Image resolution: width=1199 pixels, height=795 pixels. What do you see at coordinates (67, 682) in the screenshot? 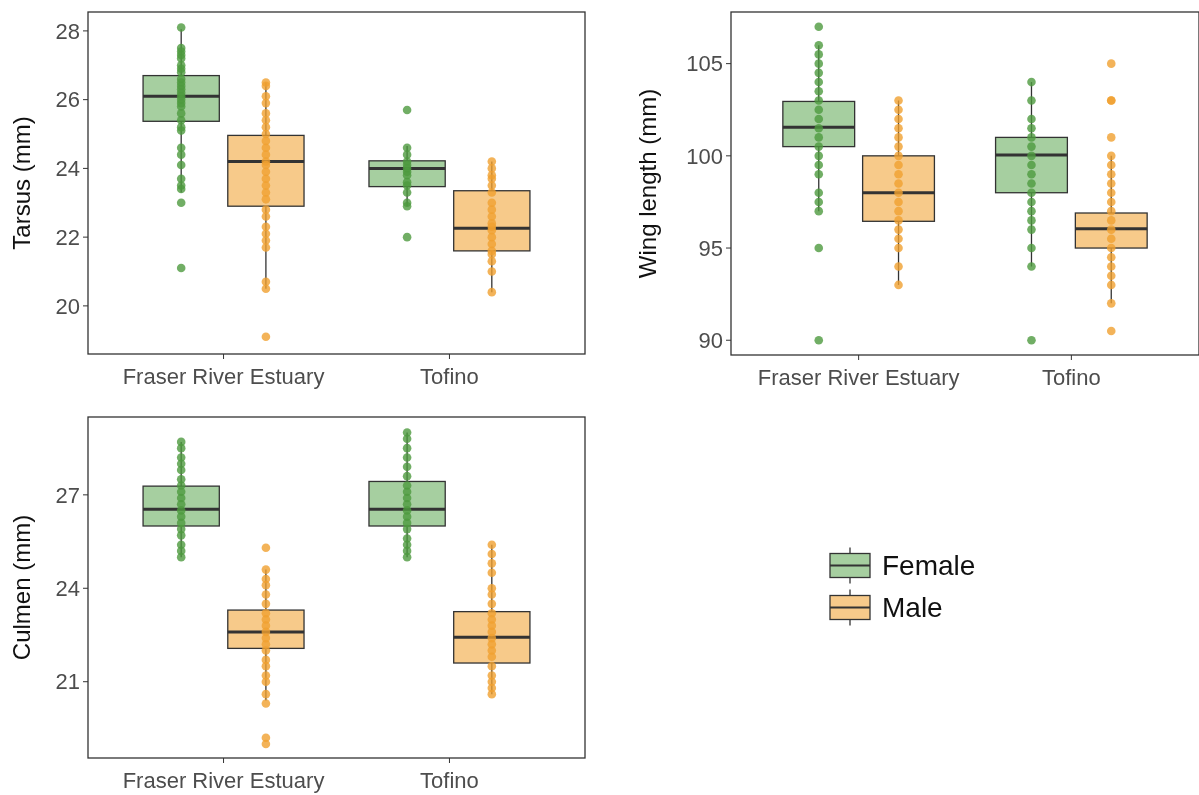
I see `y-tick-label: 21` at bounding box center [67, 682].